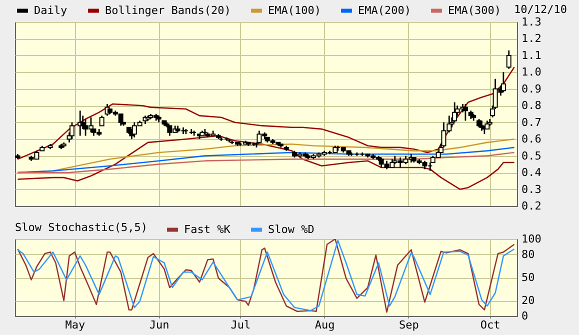  What do you see at coordinates (75, 325) in the screenshot?
I see `x-tick-label: May` at bounding box center [75, 325].